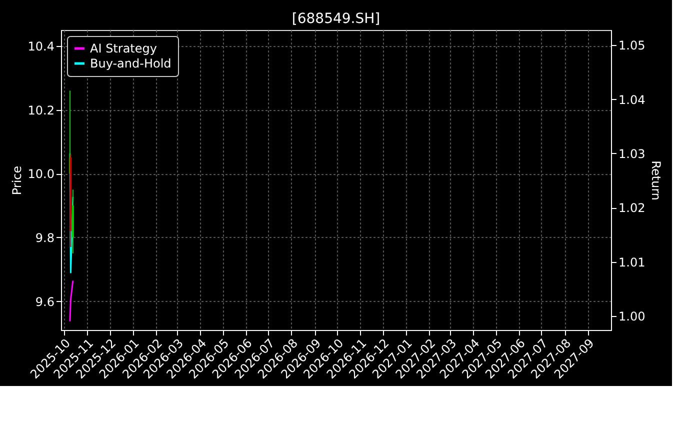 The image size is (690, 422). I want to click on y2-tick-label: 1.02, so click(632, 208).